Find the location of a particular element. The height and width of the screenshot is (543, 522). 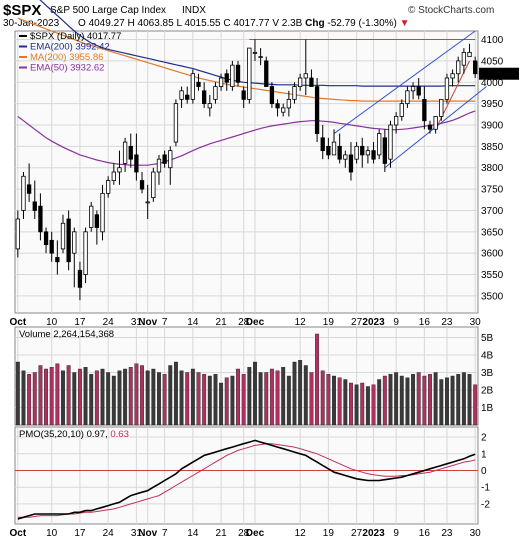

x-tick-label: Oct is located at coordinates (17, 322).